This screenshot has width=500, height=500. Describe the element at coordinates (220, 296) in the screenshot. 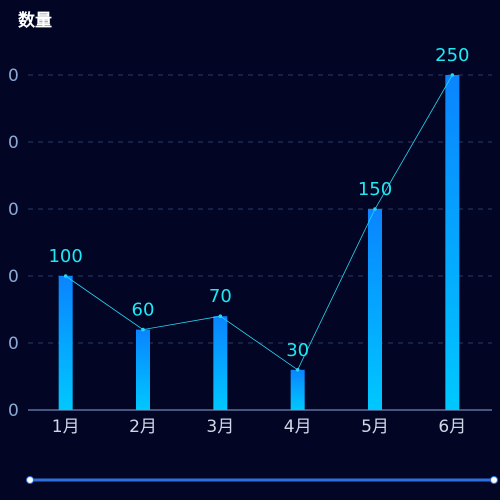

I see `data-label-3: 70` at that location.